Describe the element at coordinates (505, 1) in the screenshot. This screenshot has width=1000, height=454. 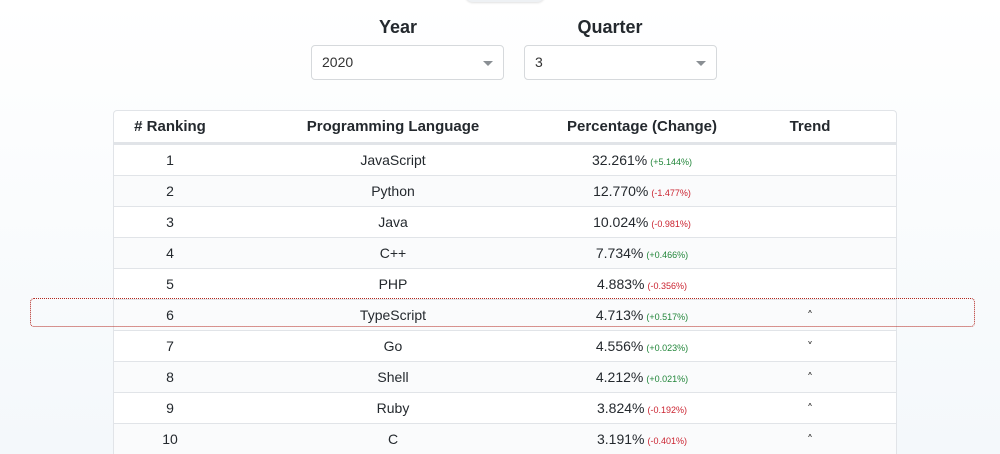
I see `top-tab-handle` at that location.